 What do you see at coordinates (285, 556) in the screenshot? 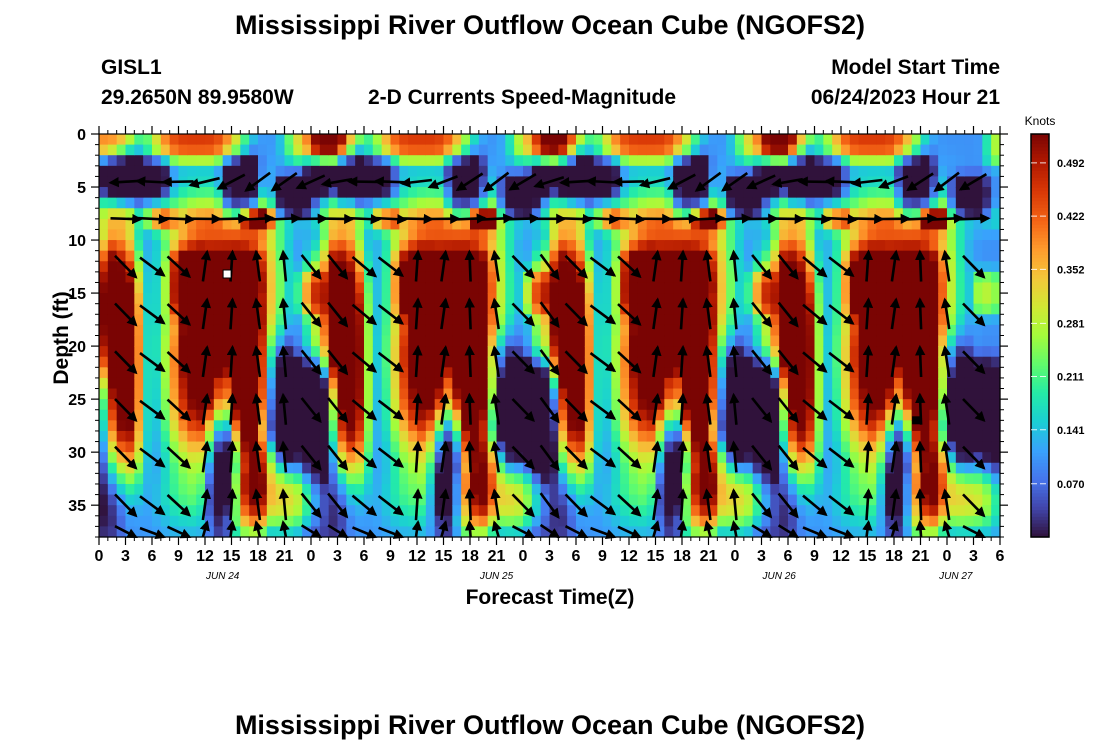
I see `x-tick-label: 21` at bounding box center [285, 556].